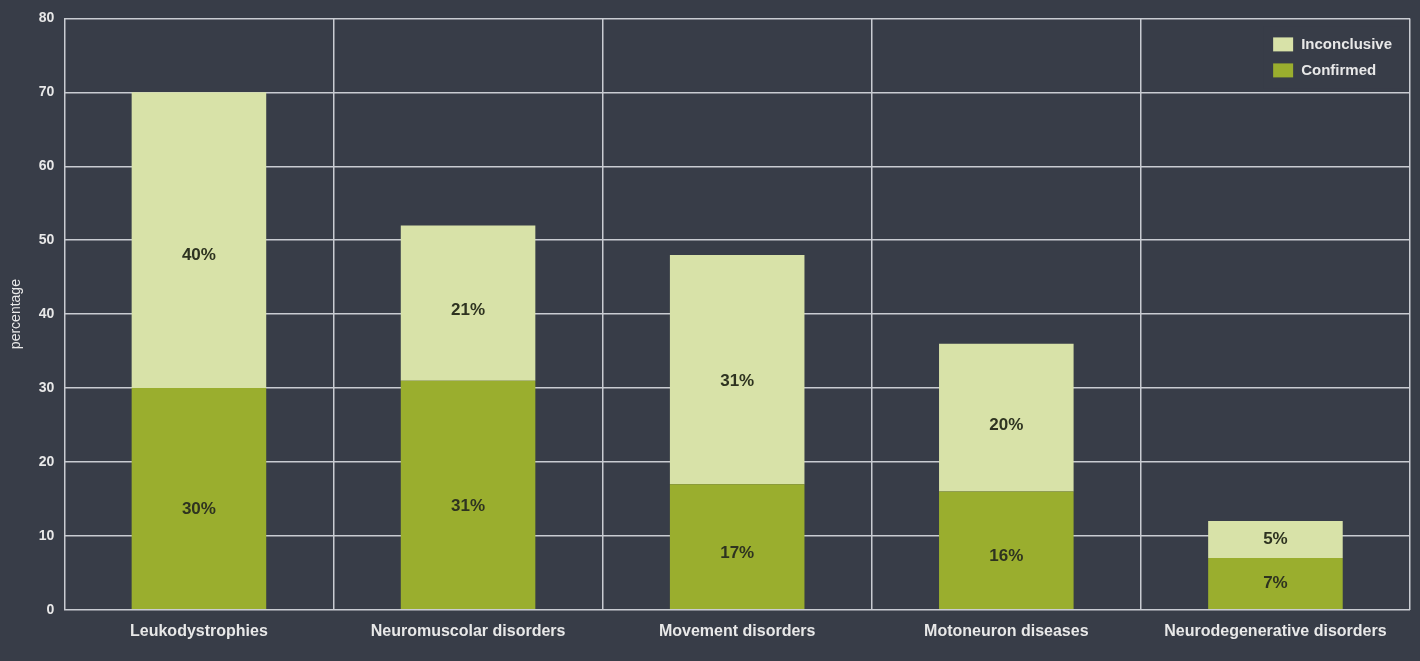 Image resolution: width=1420 pixels, height=661 pixels. What do you see at coordinates (46, 534) in the screenshot?
I see `y-tick-label: 10` at bounding box center [46, 534].